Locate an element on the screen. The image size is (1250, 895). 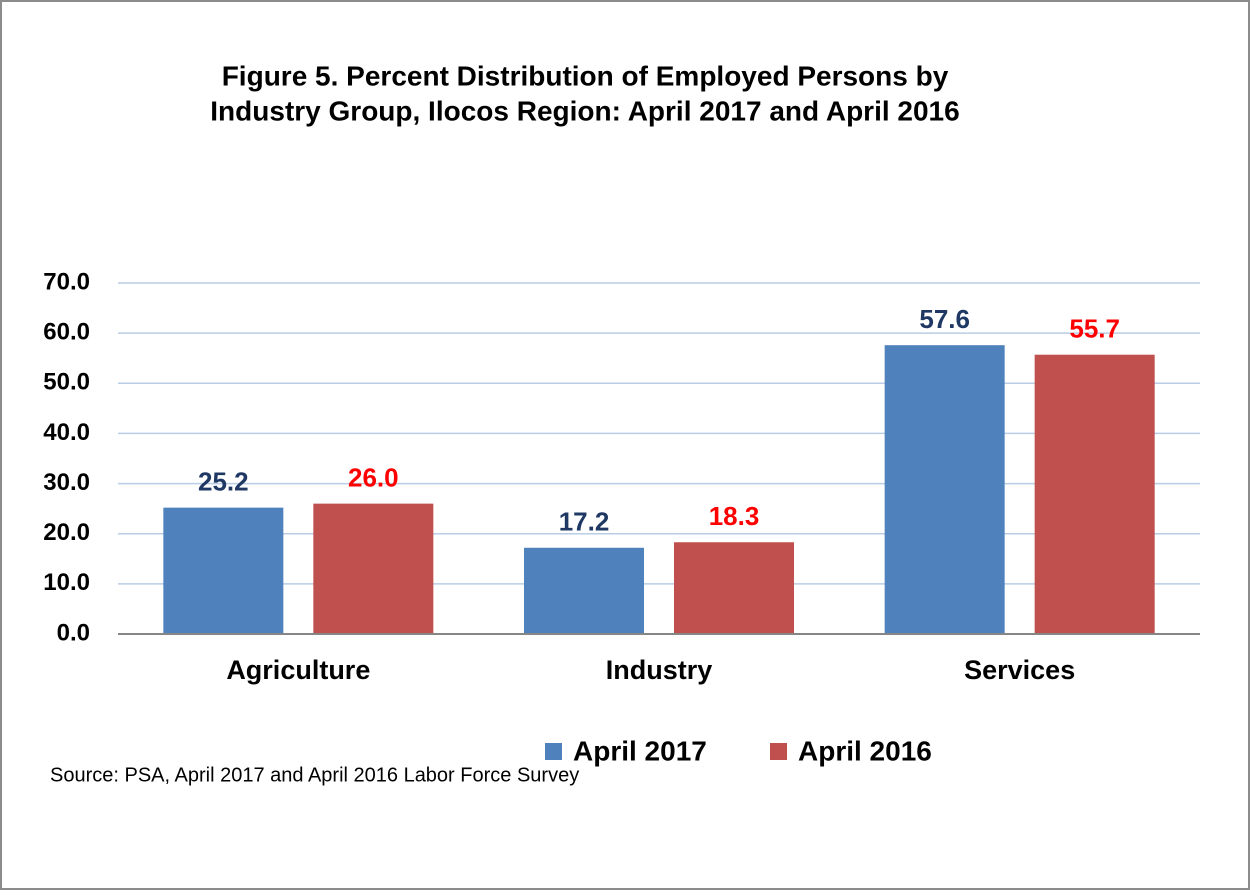
x-tick-label: Industry is located at coordinates (659, 670).